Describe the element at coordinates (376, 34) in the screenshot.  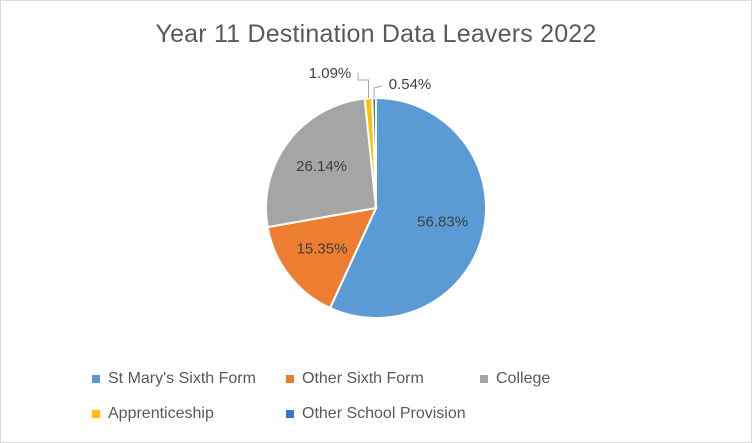
I see `chart-title: Year 11 Destination Data Leavers 2022` at that location.